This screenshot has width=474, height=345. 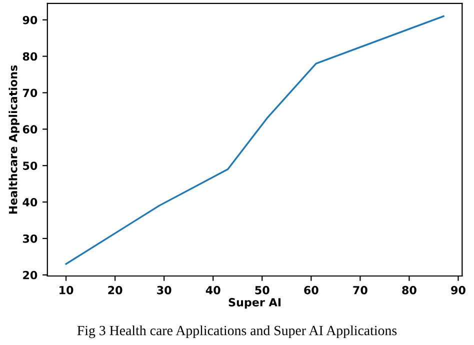 I want to click on caption: Fig 3 Health care Applications and Super AI Applications, so click(x=237, y=331).